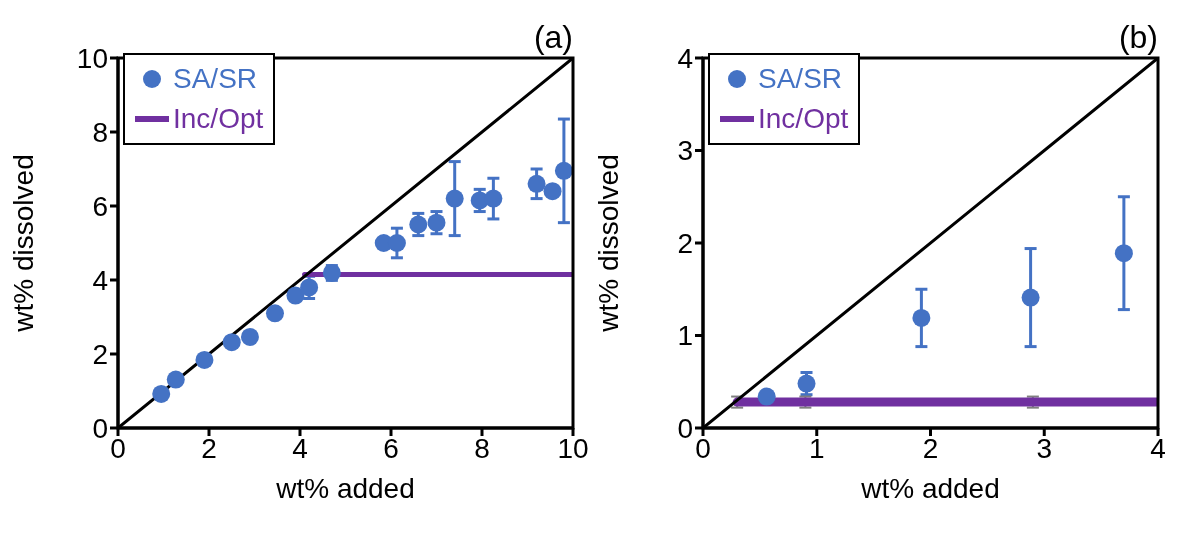 Image resolution: width=1185 pixels, height=536 pixels. I want to click on x-tick-label: 1, so click(816, 448).